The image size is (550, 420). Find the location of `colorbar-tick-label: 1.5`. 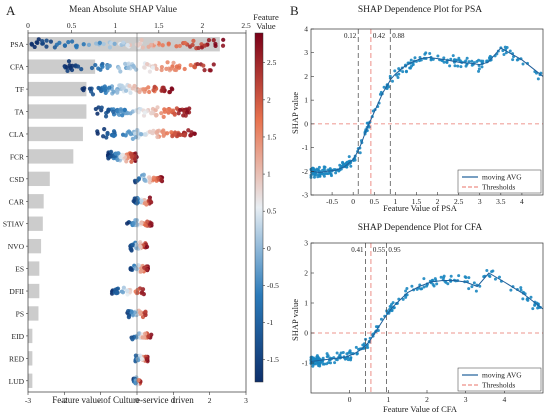

colorbar-tick-label: 1.5 is located at coordinates (272, 136).